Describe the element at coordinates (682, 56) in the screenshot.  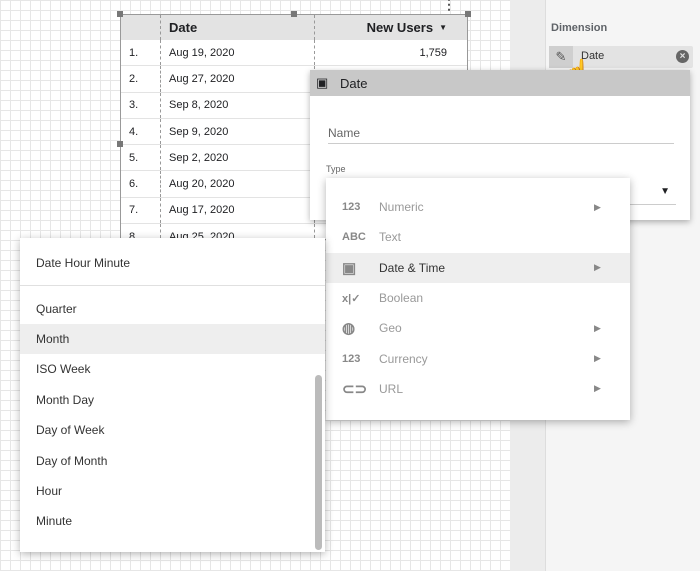
I see `remove-icon: ×` at that location.